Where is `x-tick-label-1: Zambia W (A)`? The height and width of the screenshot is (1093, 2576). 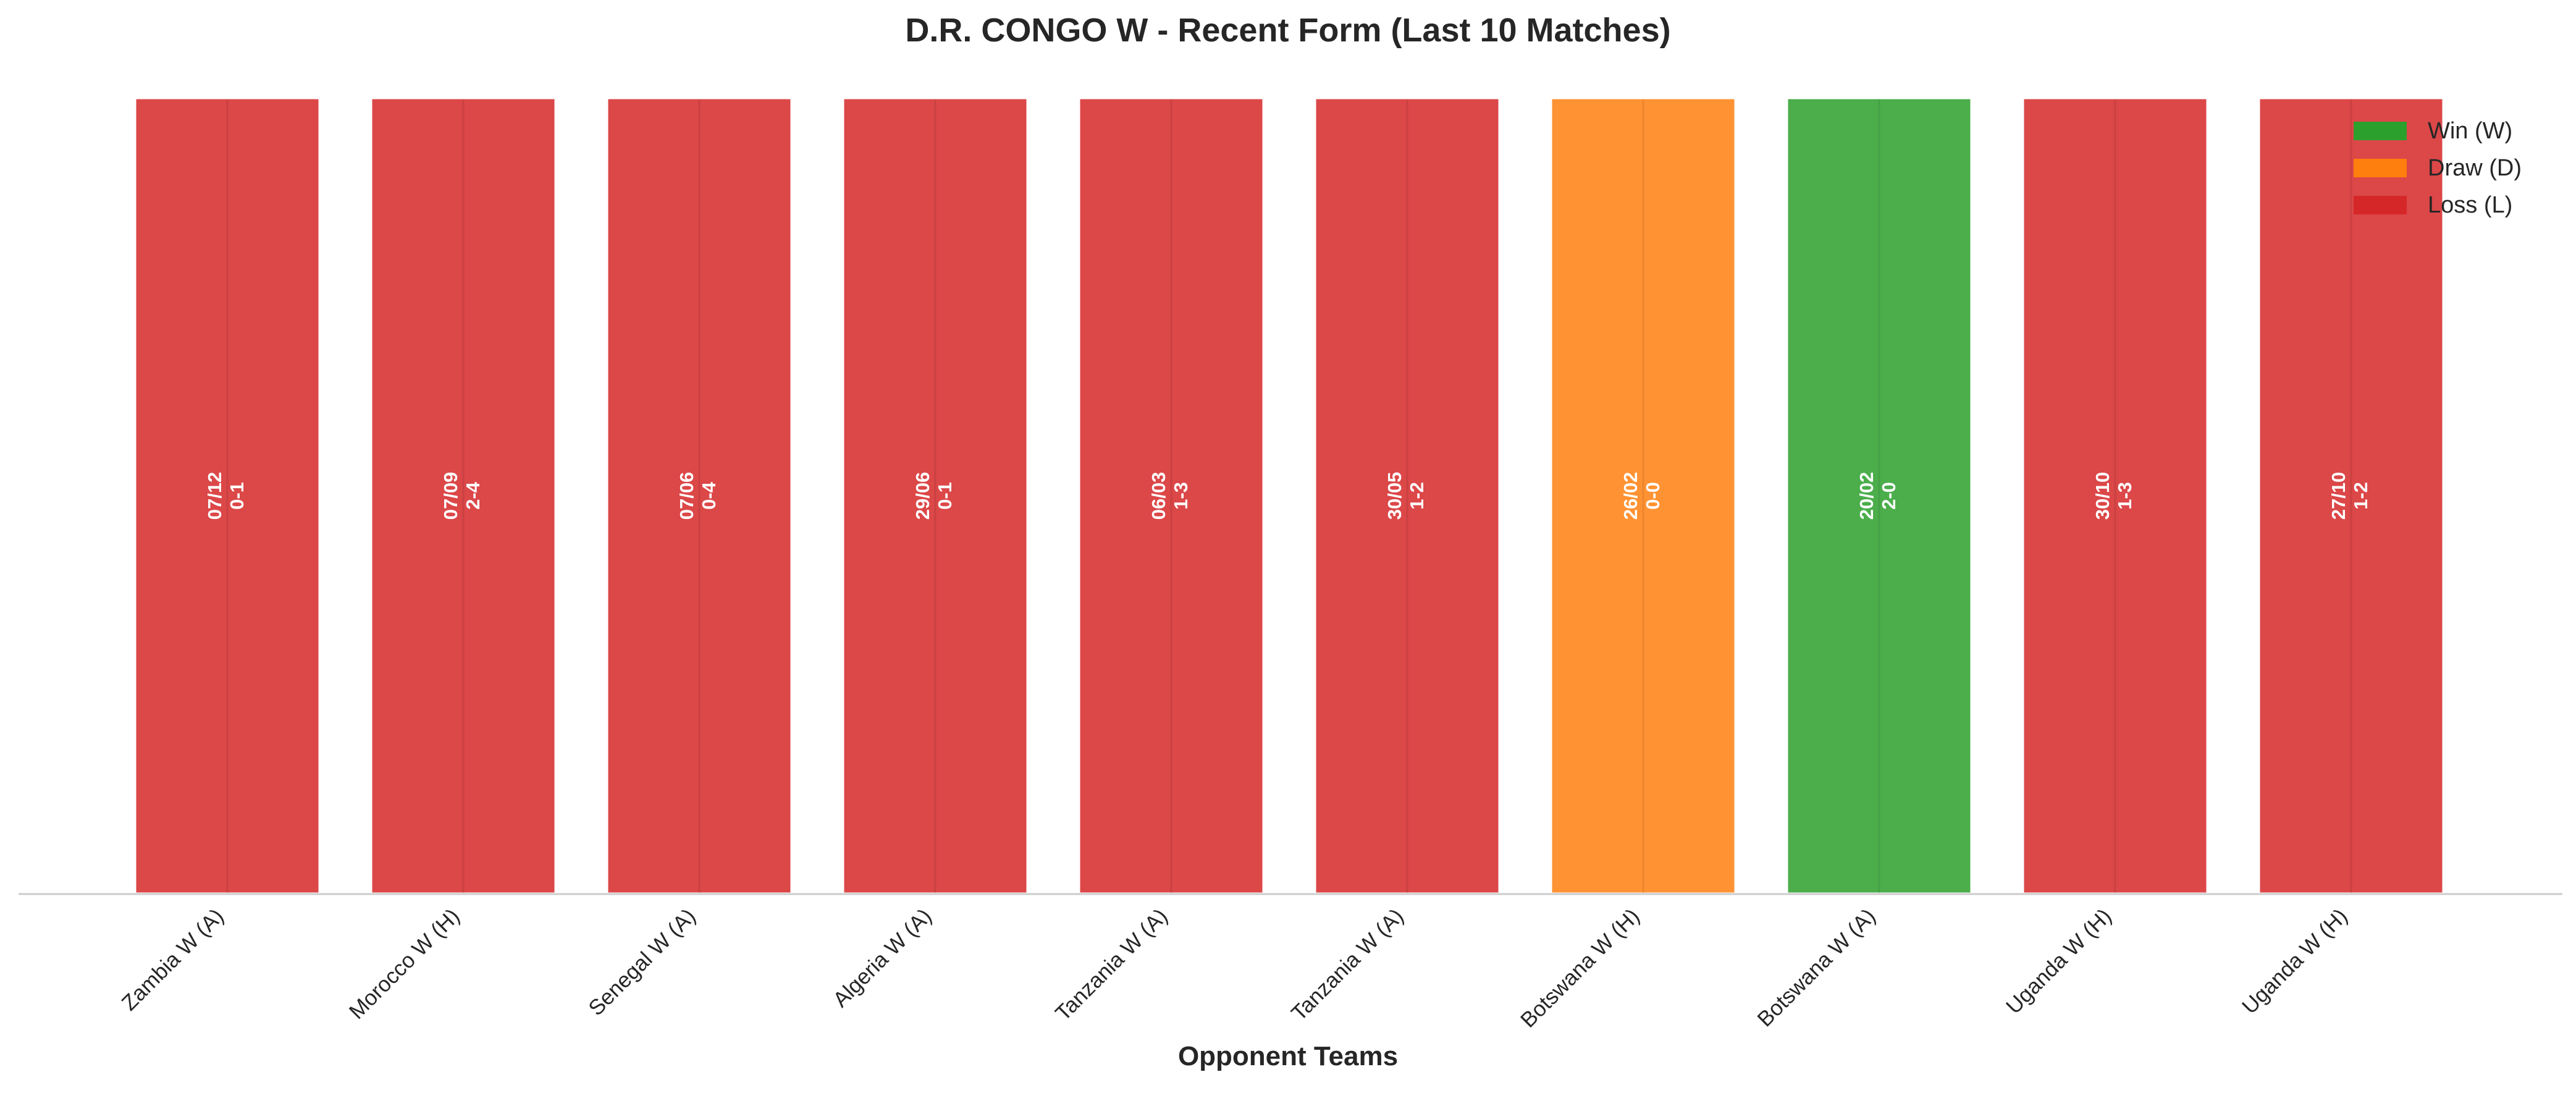 x-tick-label-1: Zambia W (A) is located at coordinates (172, 960).